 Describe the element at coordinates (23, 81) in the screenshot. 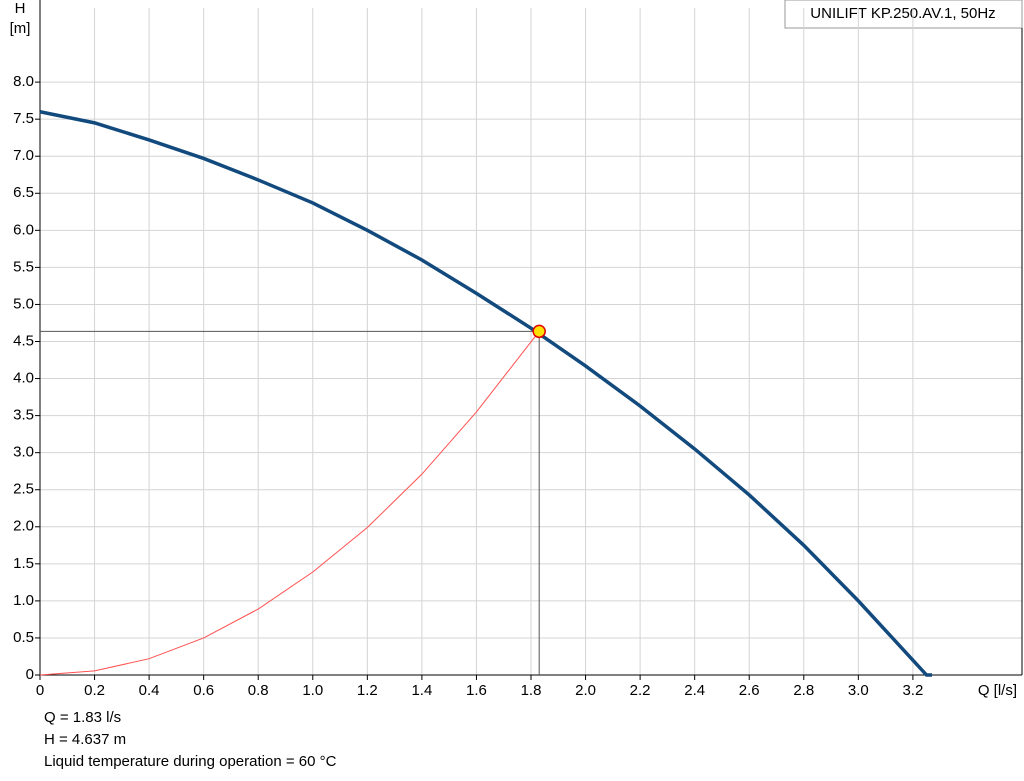

I see `y-tick-label: 8.0` at that location.